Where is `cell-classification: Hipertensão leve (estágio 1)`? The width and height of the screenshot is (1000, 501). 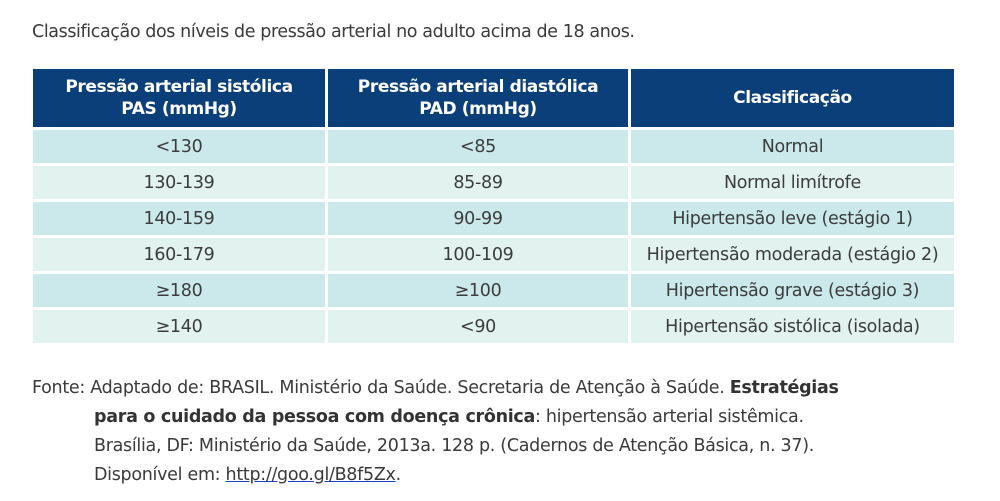 cell-classification: Hipertensão leve (estágio 1) is located at coordinates (792, 218).